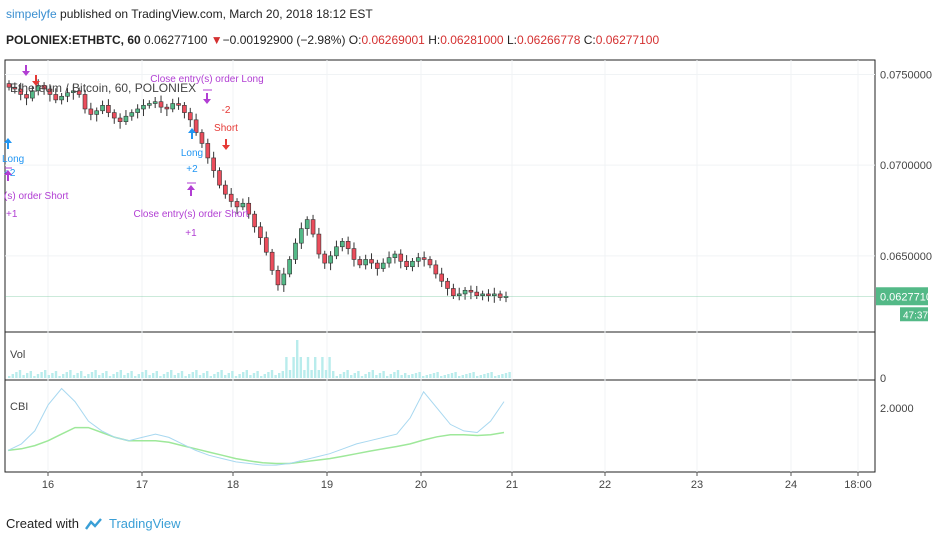 This screenshot has height=550, width=932. Describe the element at coordinates (207, 98) in the screenshot. I see `signal-down-arrow-icon` at that location.